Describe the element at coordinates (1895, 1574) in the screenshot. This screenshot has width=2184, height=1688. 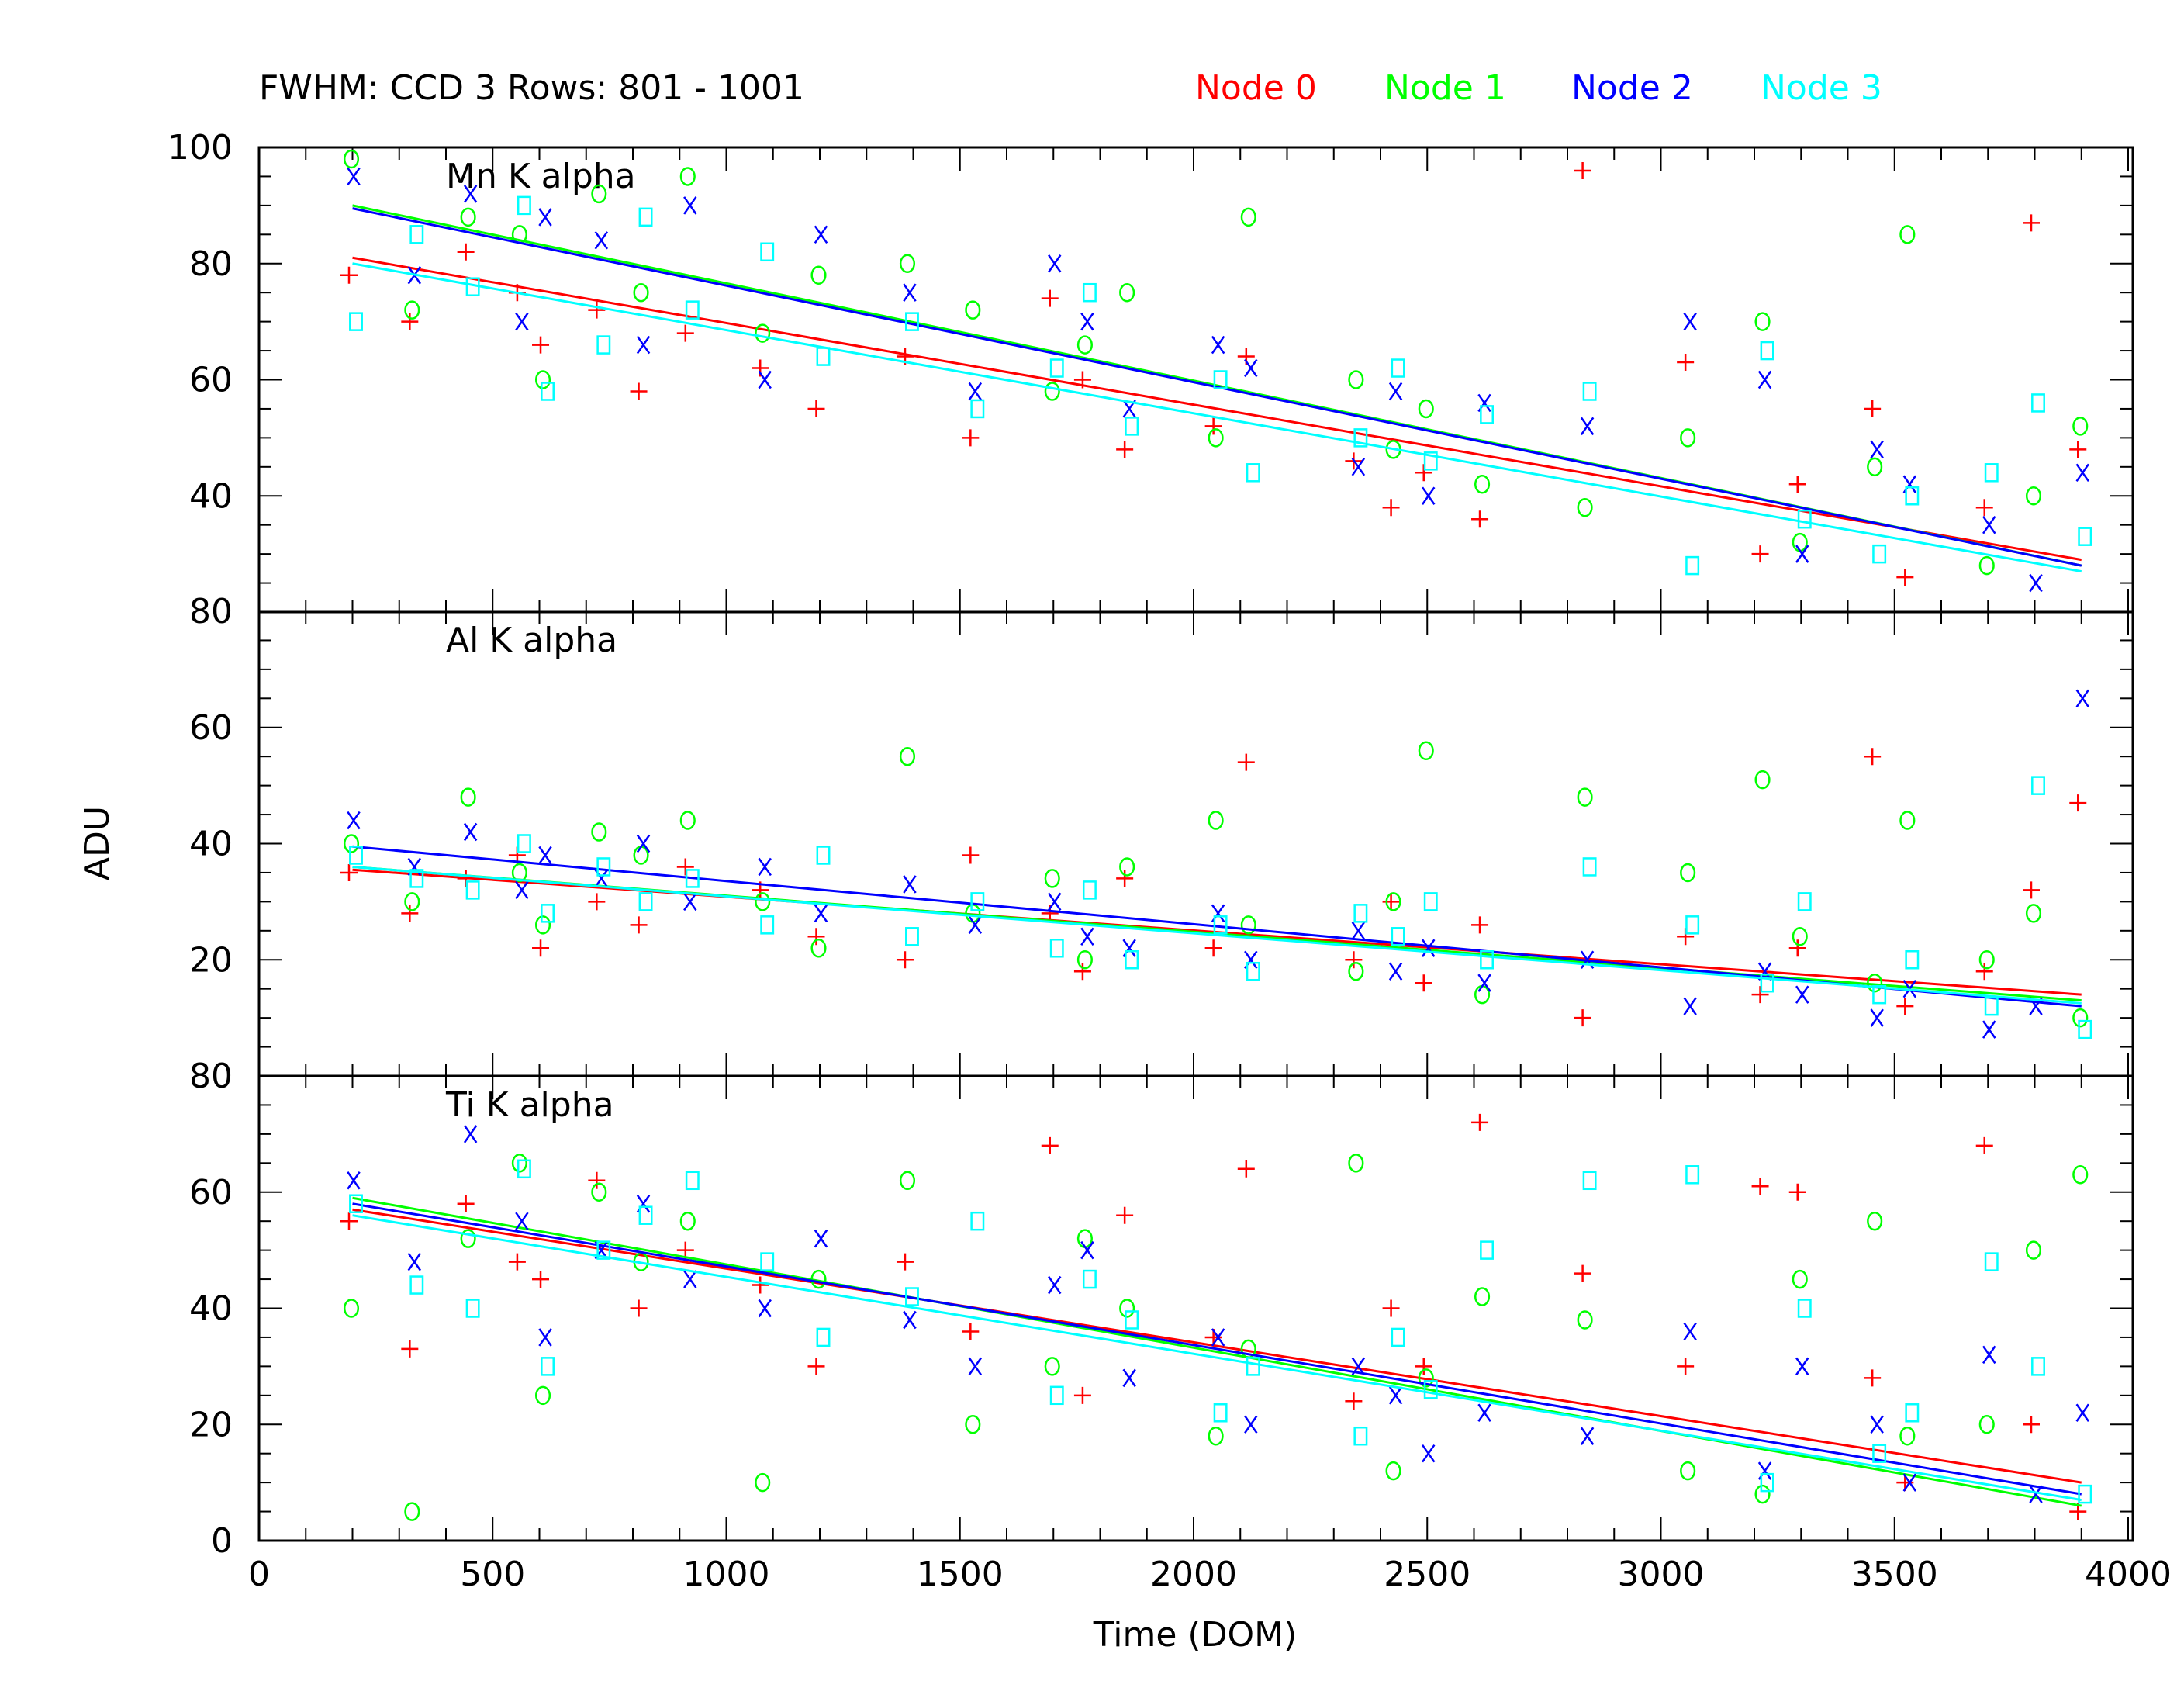
I see `x-tick-label: 3500` at that location.